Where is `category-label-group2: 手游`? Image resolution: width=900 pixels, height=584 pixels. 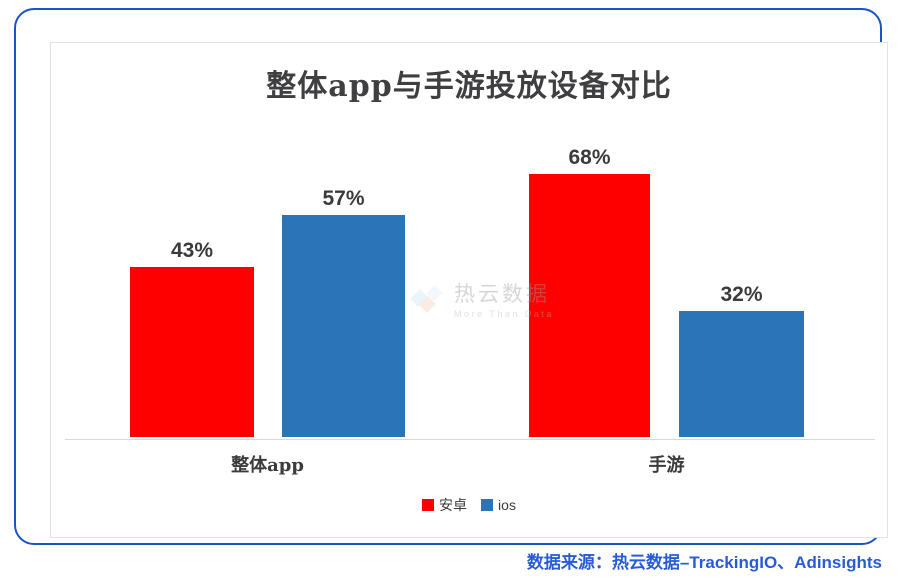
category-label-group2: 手游 is located at coordinates (666, 465).